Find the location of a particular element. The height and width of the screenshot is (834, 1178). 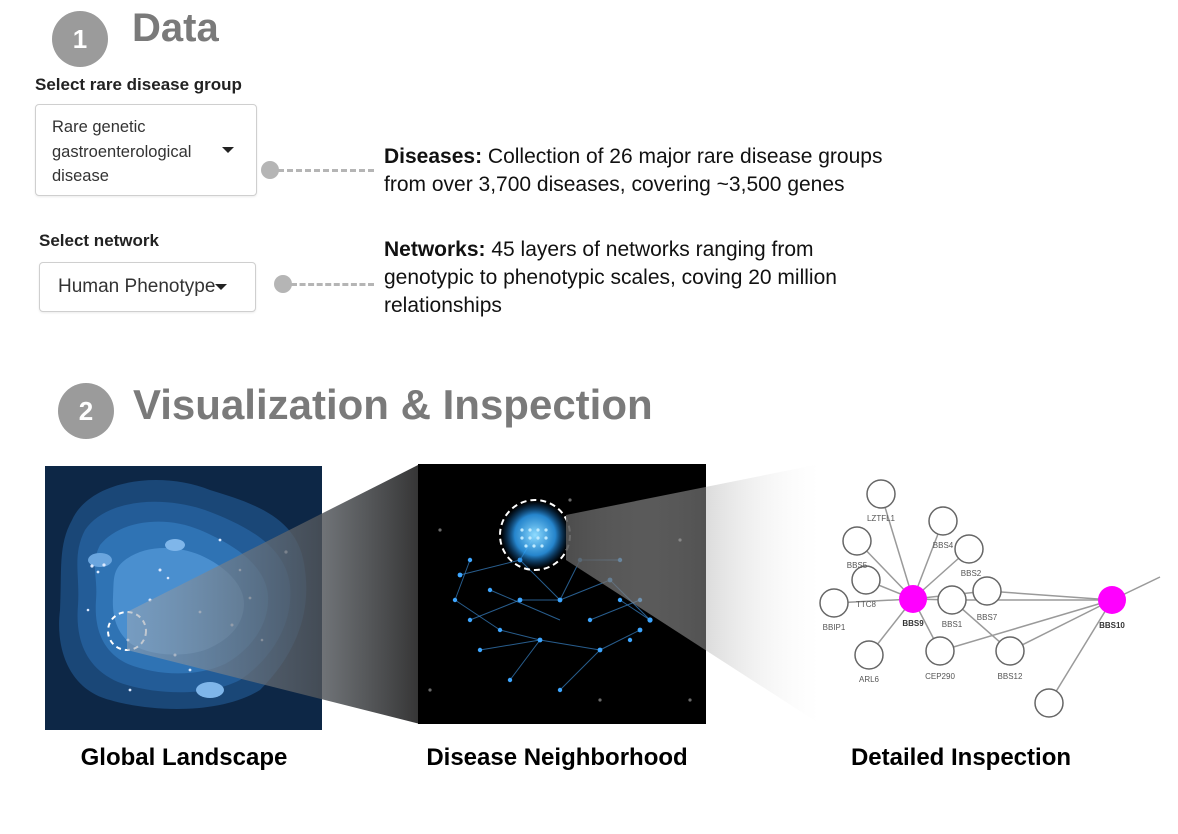

gene-node-TTC8 is located at coordinates (866, 580).